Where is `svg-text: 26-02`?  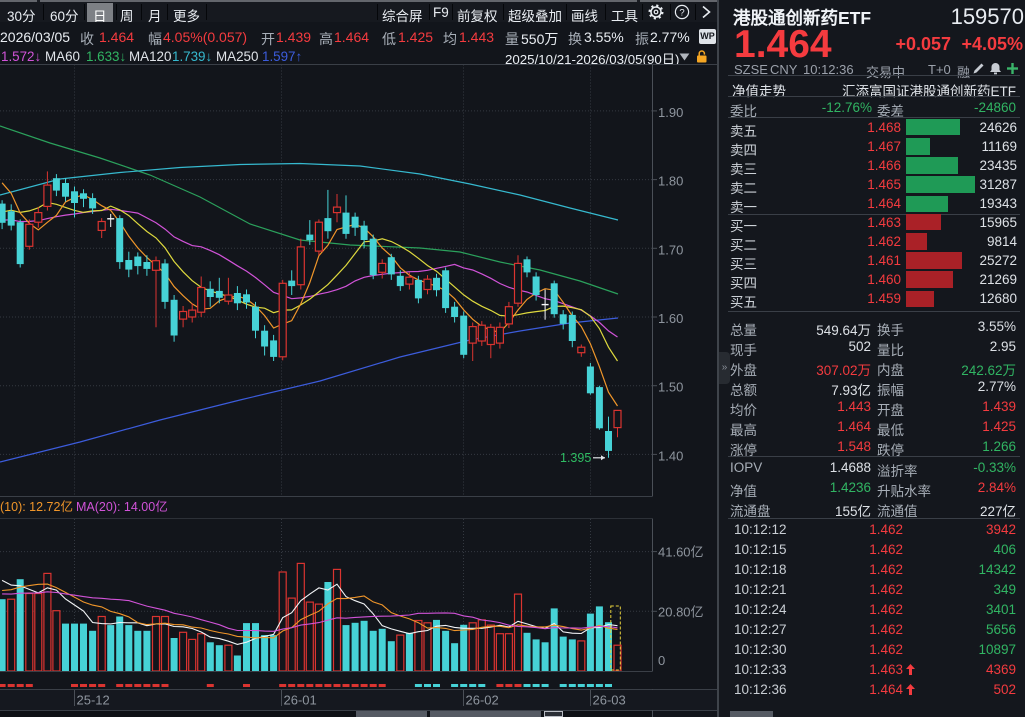 svg-text: 26-02 is located at coordinates (482, 700).